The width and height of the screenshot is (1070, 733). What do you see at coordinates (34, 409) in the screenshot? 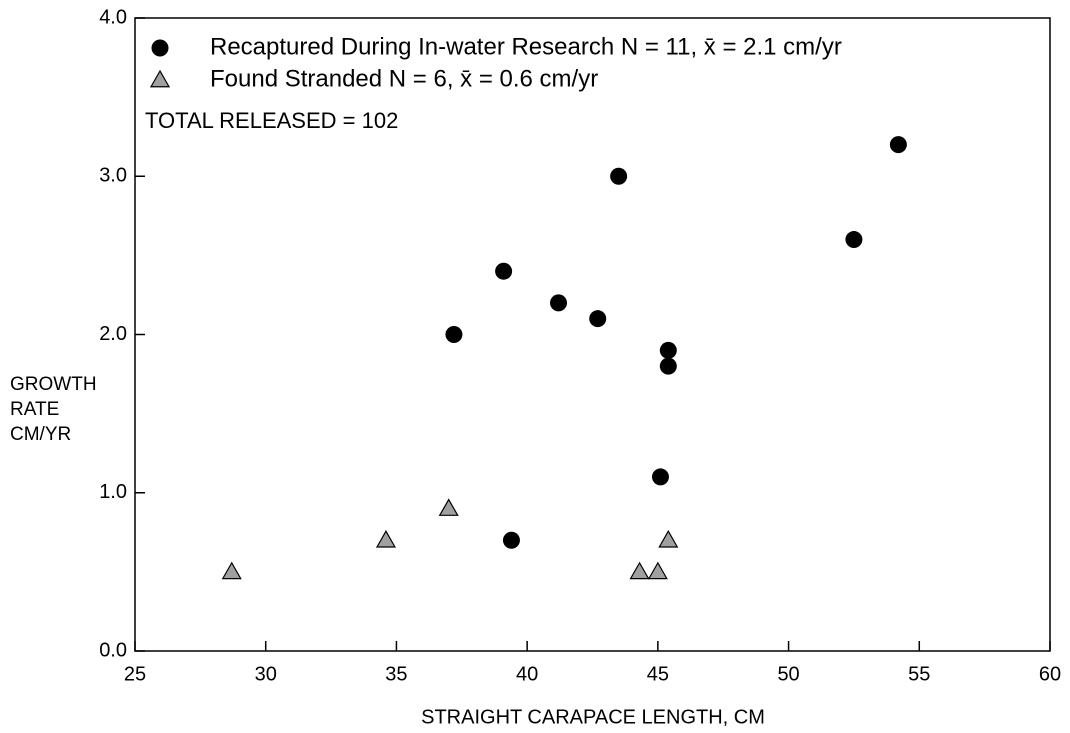
I see `y-axis-label: RATE` at bounding box center [34, 409].